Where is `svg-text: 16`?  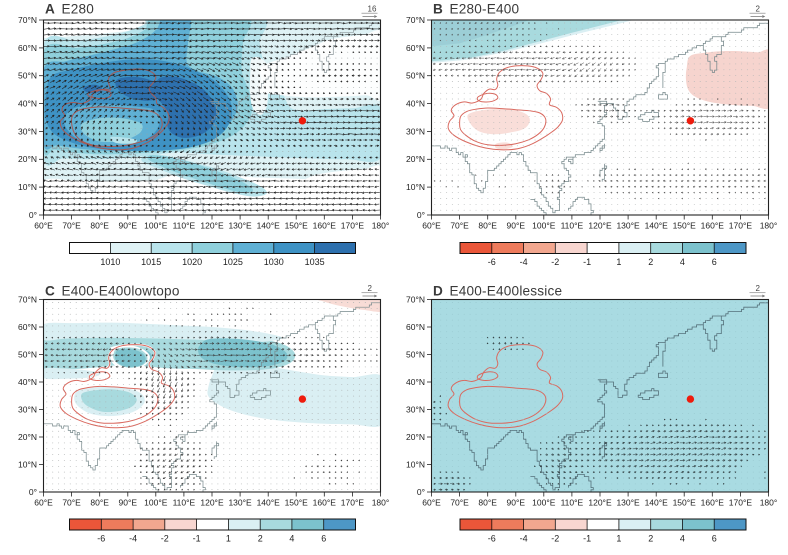
svg-text: 16 is located at coordinates (372, 9).